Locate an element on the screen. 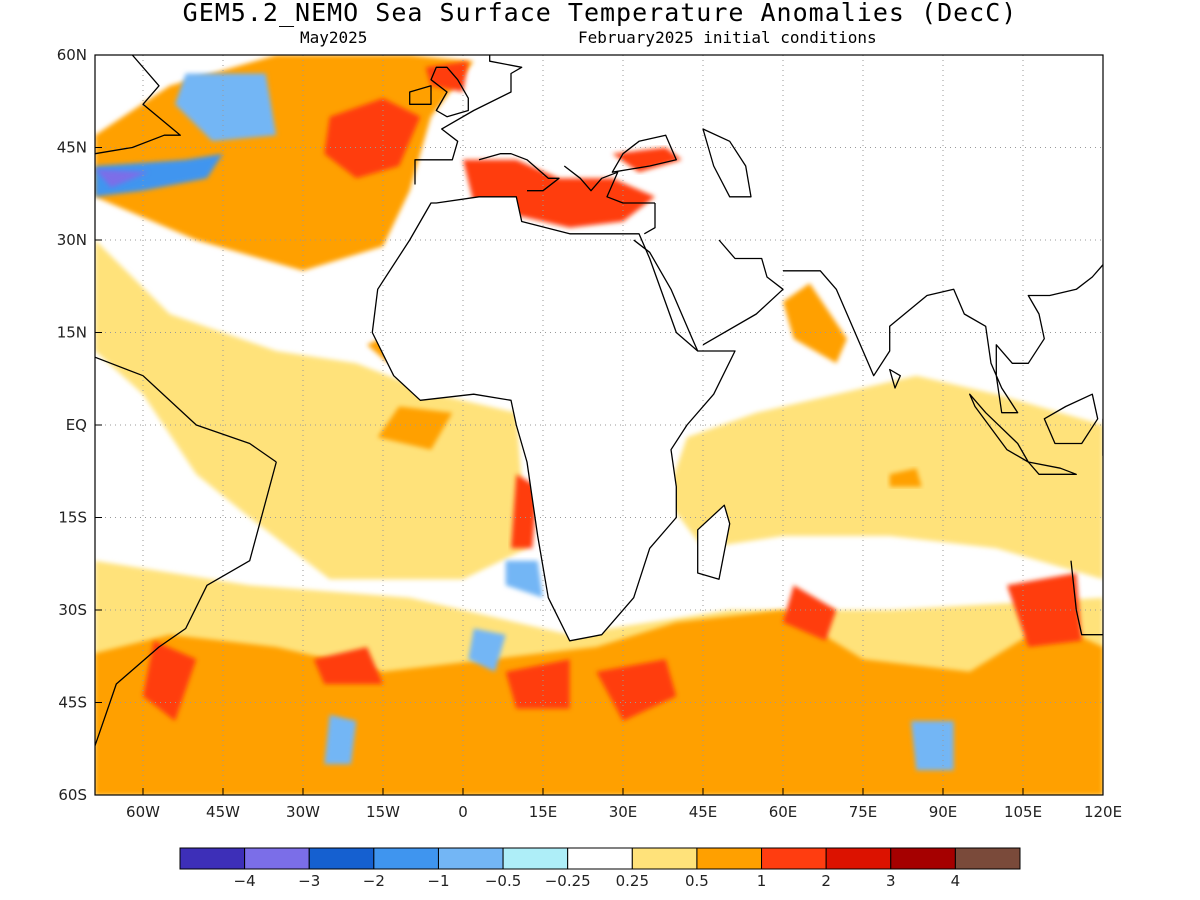 The image size is (1200, 900). lat-tick-label-0: 60N is located at coordinates (72, 55).